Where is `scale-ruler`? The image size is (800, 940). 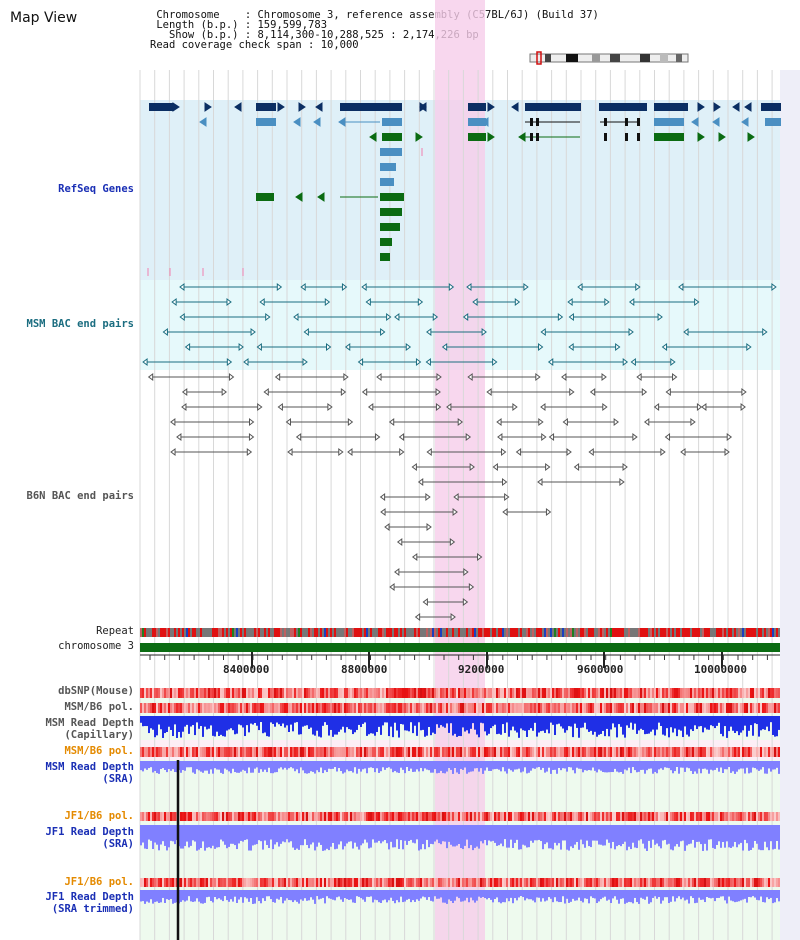 scale-ruler is located at coordinates (460, 660).